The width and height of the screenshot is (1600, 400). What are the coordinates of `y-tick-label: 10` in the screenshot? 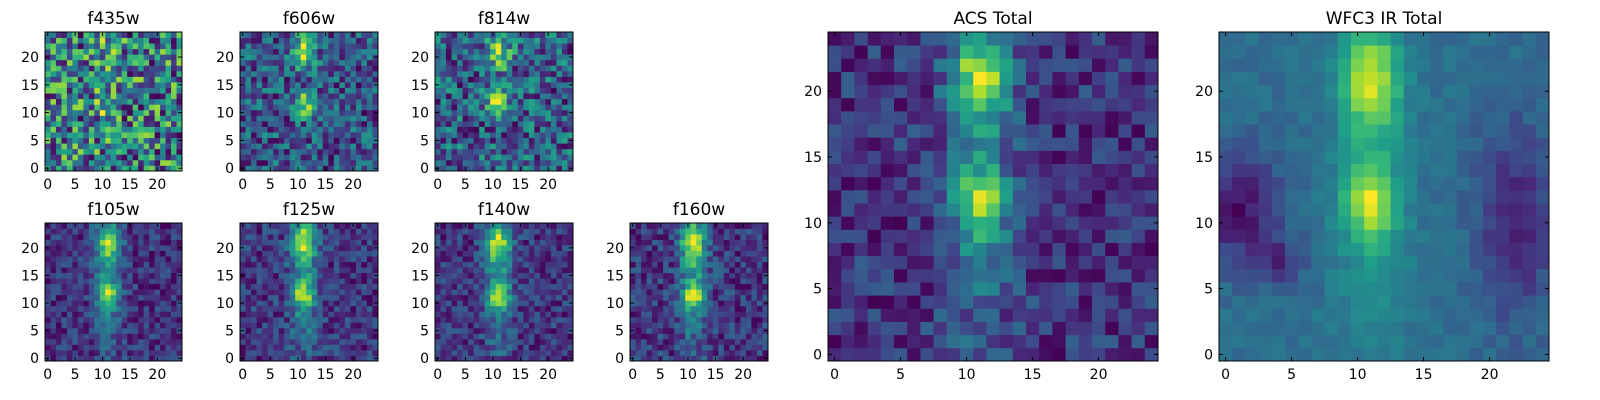 It's located at (615, 304).